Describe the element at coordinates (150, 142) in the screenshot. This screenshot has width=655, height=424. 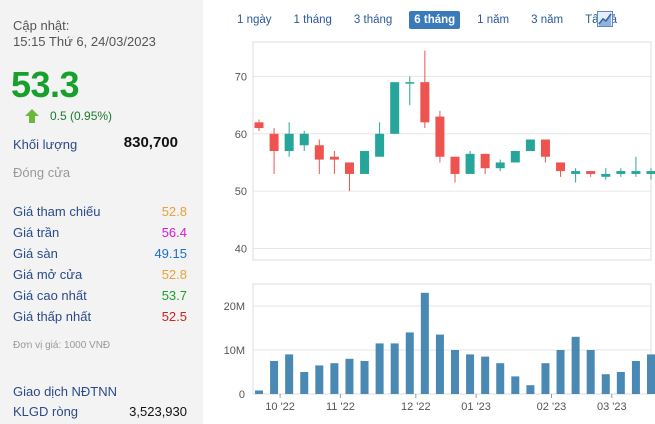
I see `volume-value: 830,700` at that location.